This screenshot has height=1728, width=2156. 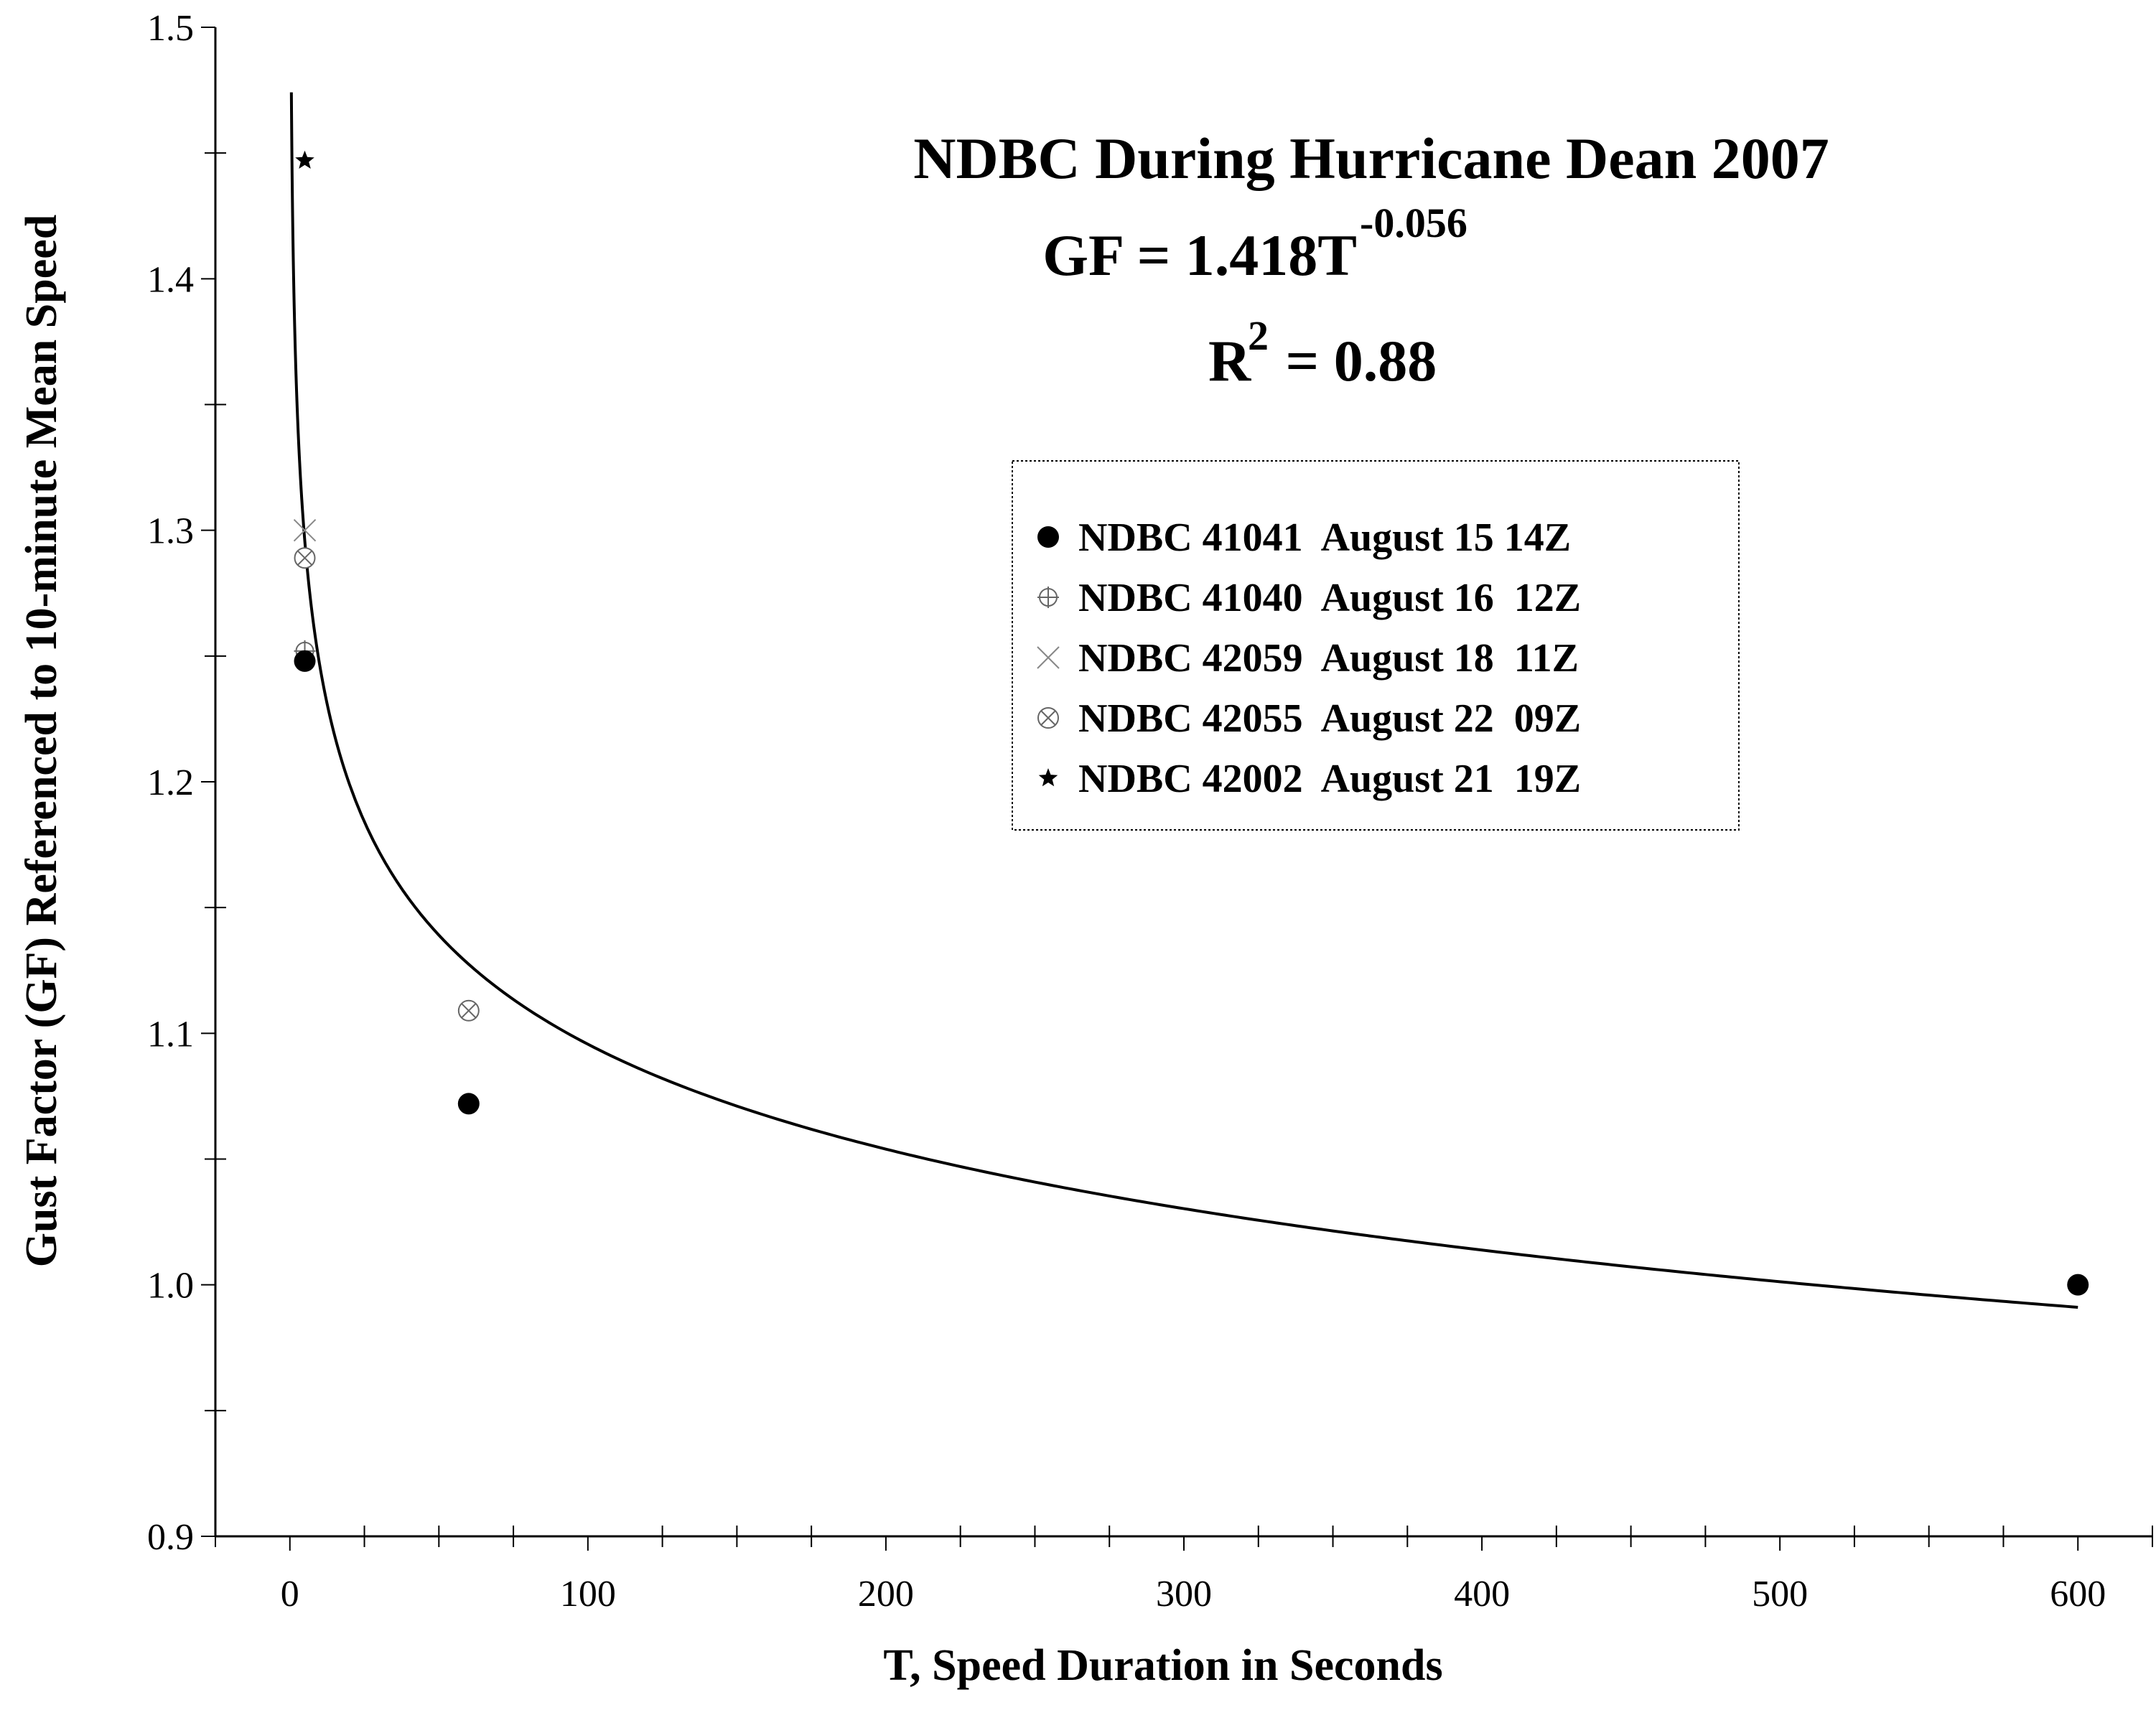 What do you see at coordinates (170, 28) in the screenshot?
I see `y-tick-label: 1.5` at bounding box center [170, 28].